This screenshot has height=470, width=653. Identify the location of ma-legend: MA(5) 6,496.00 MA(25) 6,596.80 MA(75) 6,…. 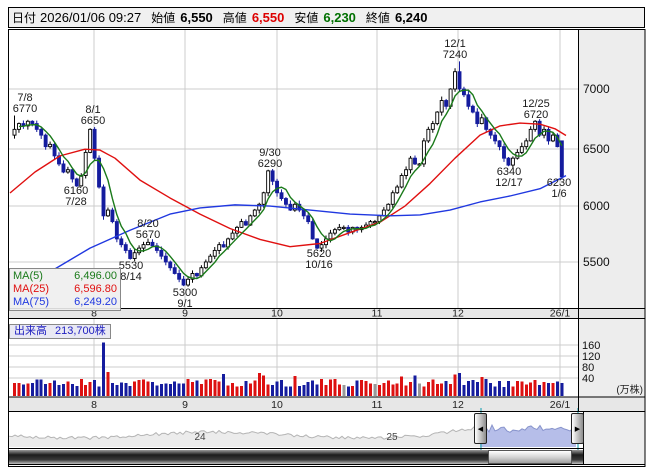
(65, 289).